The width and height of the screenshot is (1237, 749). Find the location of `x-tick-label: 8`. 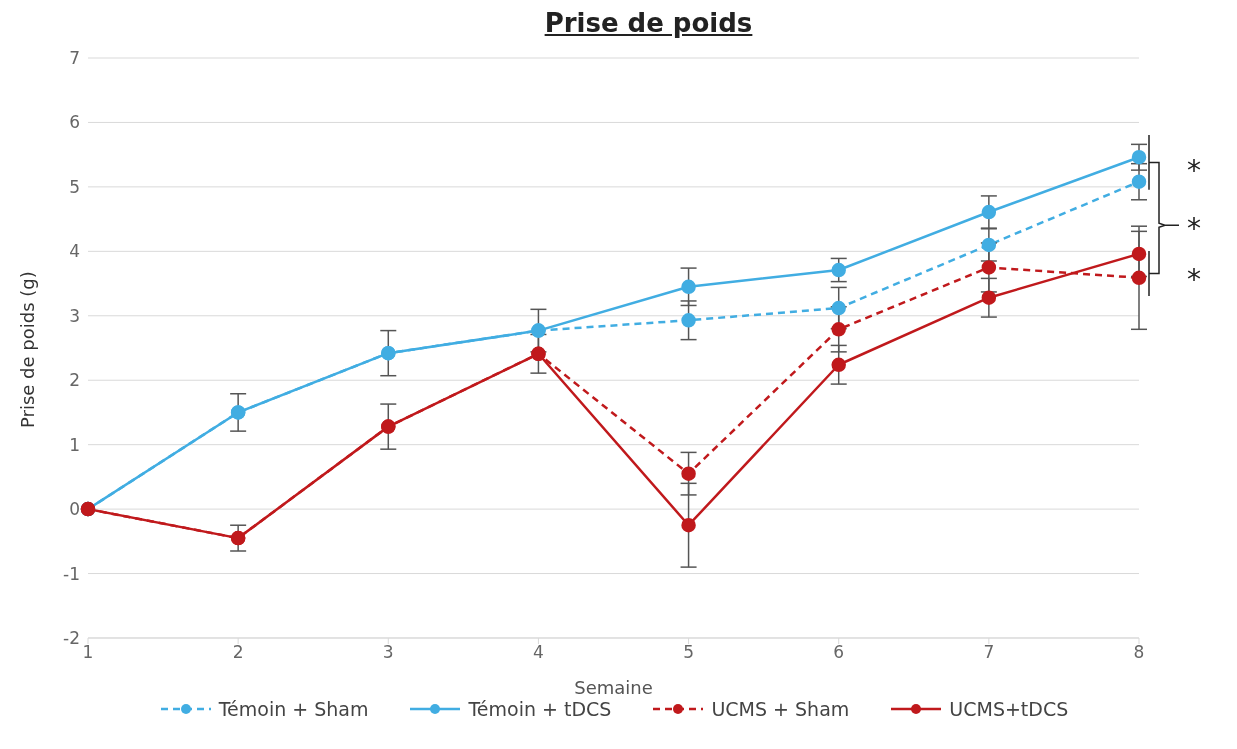

x-tick-label: 8 is located at coordinates (1139, 652).